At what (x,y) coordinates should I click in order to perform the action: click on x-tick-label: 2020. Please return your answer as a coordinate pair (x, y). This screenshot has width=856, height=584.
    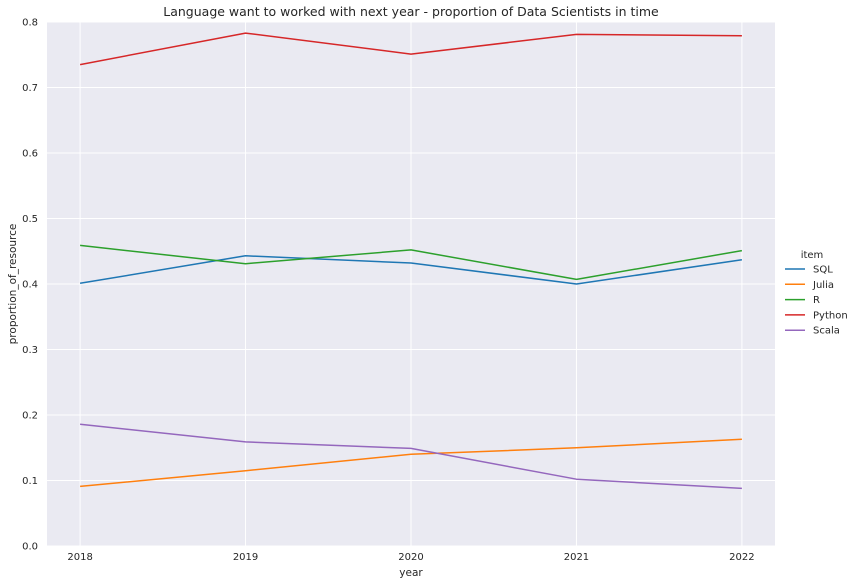
    Looking at the image, I should click on (410, 557).